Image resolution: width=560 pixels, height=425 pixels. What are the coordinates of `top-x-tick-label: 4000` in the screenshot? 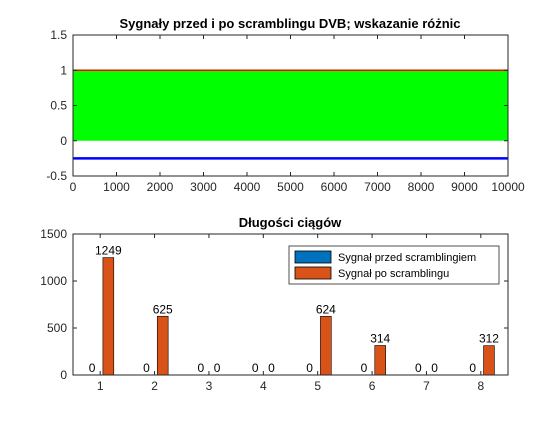 It's located at (247, 187).